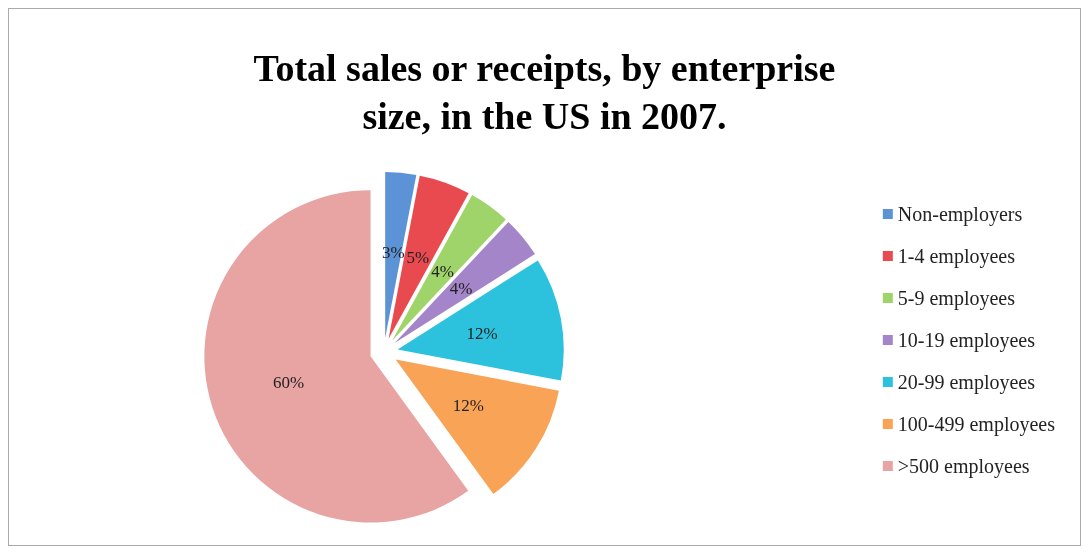 The image size is (1089, 554). Describe the element at coordinates (289, 383) in the screenshot. I see `data-label: 60%` at that location.